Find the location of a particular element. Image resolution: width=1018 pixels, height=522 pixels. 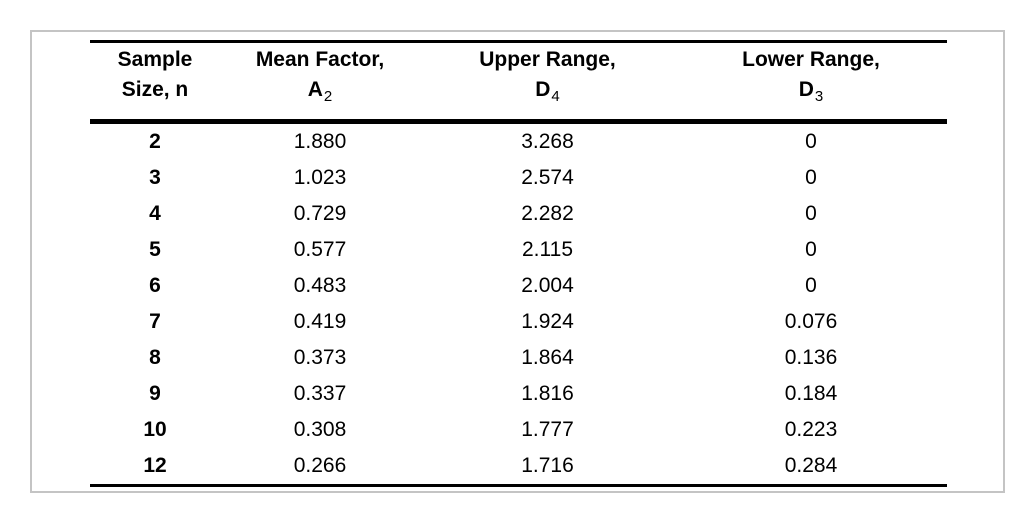

sample-size-cell: 4 is located at coordinates (155, 213).